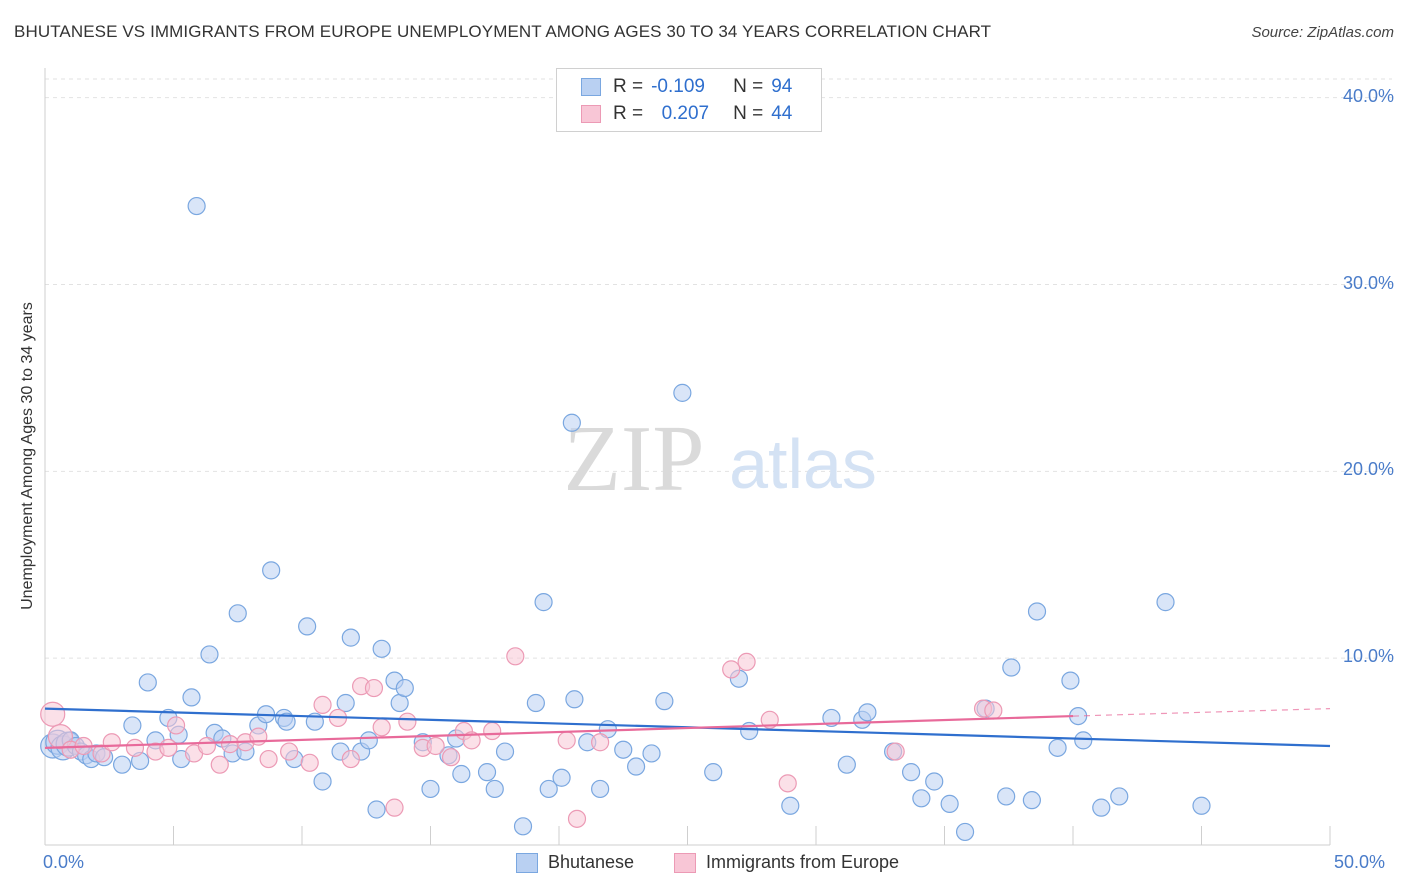  Describe the element at coordinates (1368, 656) in the screenshot. I see `y-tick-label-0: 10.0%` at that location.